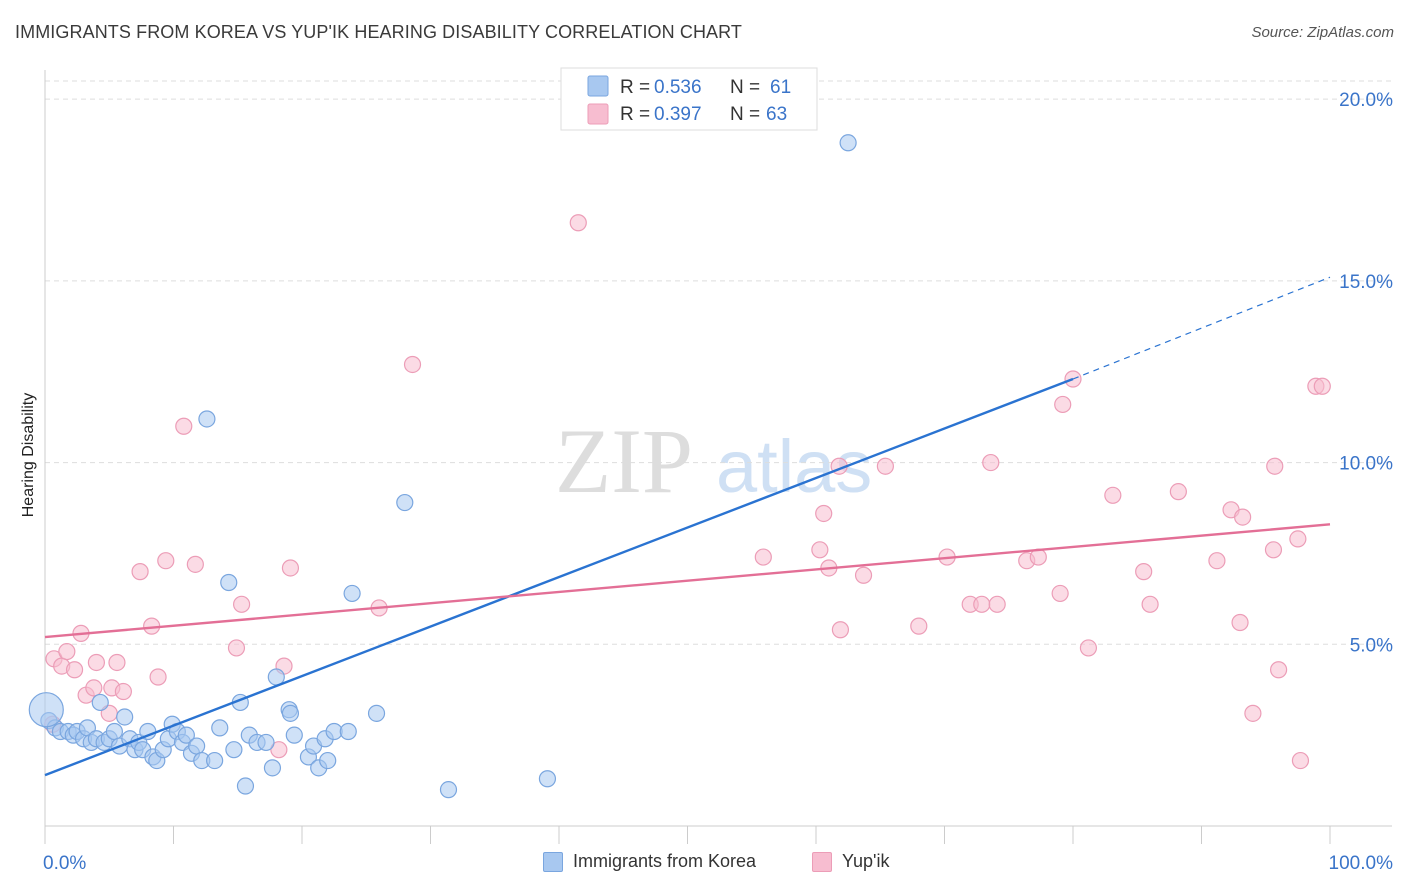  I want to click on legend-blue-n-value: 61, so click(780, 87).